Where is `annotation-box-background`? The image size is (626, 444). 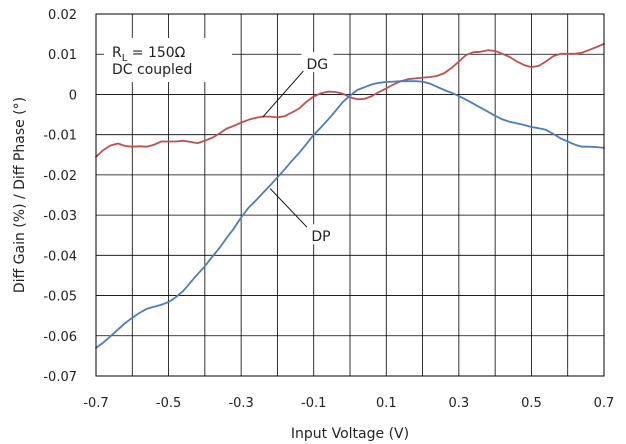
annotation-box-background is located at coordinates (168, 60).